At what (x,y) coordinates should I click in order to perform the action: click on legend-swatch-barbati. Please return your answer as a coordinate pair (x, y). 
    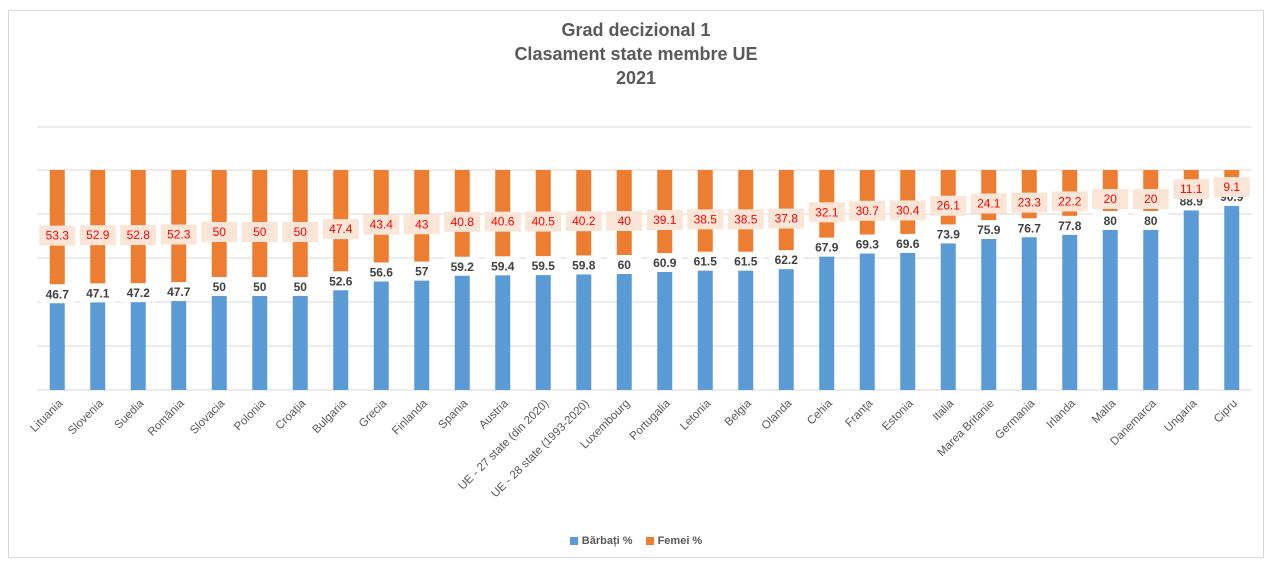
    Looking at the image, I should click on (573, 541).